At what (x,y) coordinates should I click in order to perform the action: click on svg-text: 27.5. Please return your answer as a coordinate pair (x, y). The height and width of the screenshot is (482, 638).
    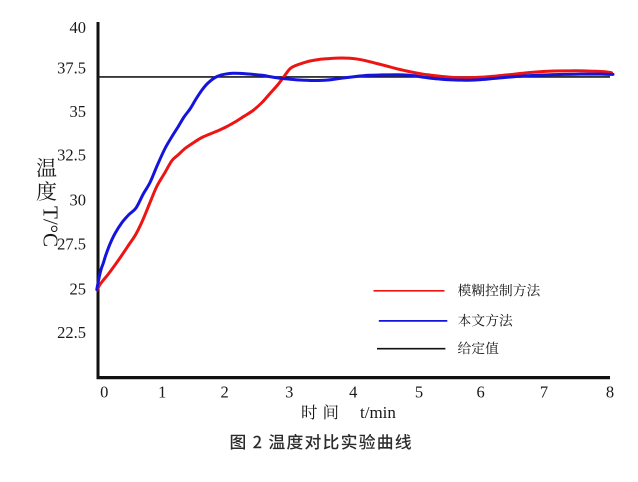
    Looking at the image, I should click on (71, 244).